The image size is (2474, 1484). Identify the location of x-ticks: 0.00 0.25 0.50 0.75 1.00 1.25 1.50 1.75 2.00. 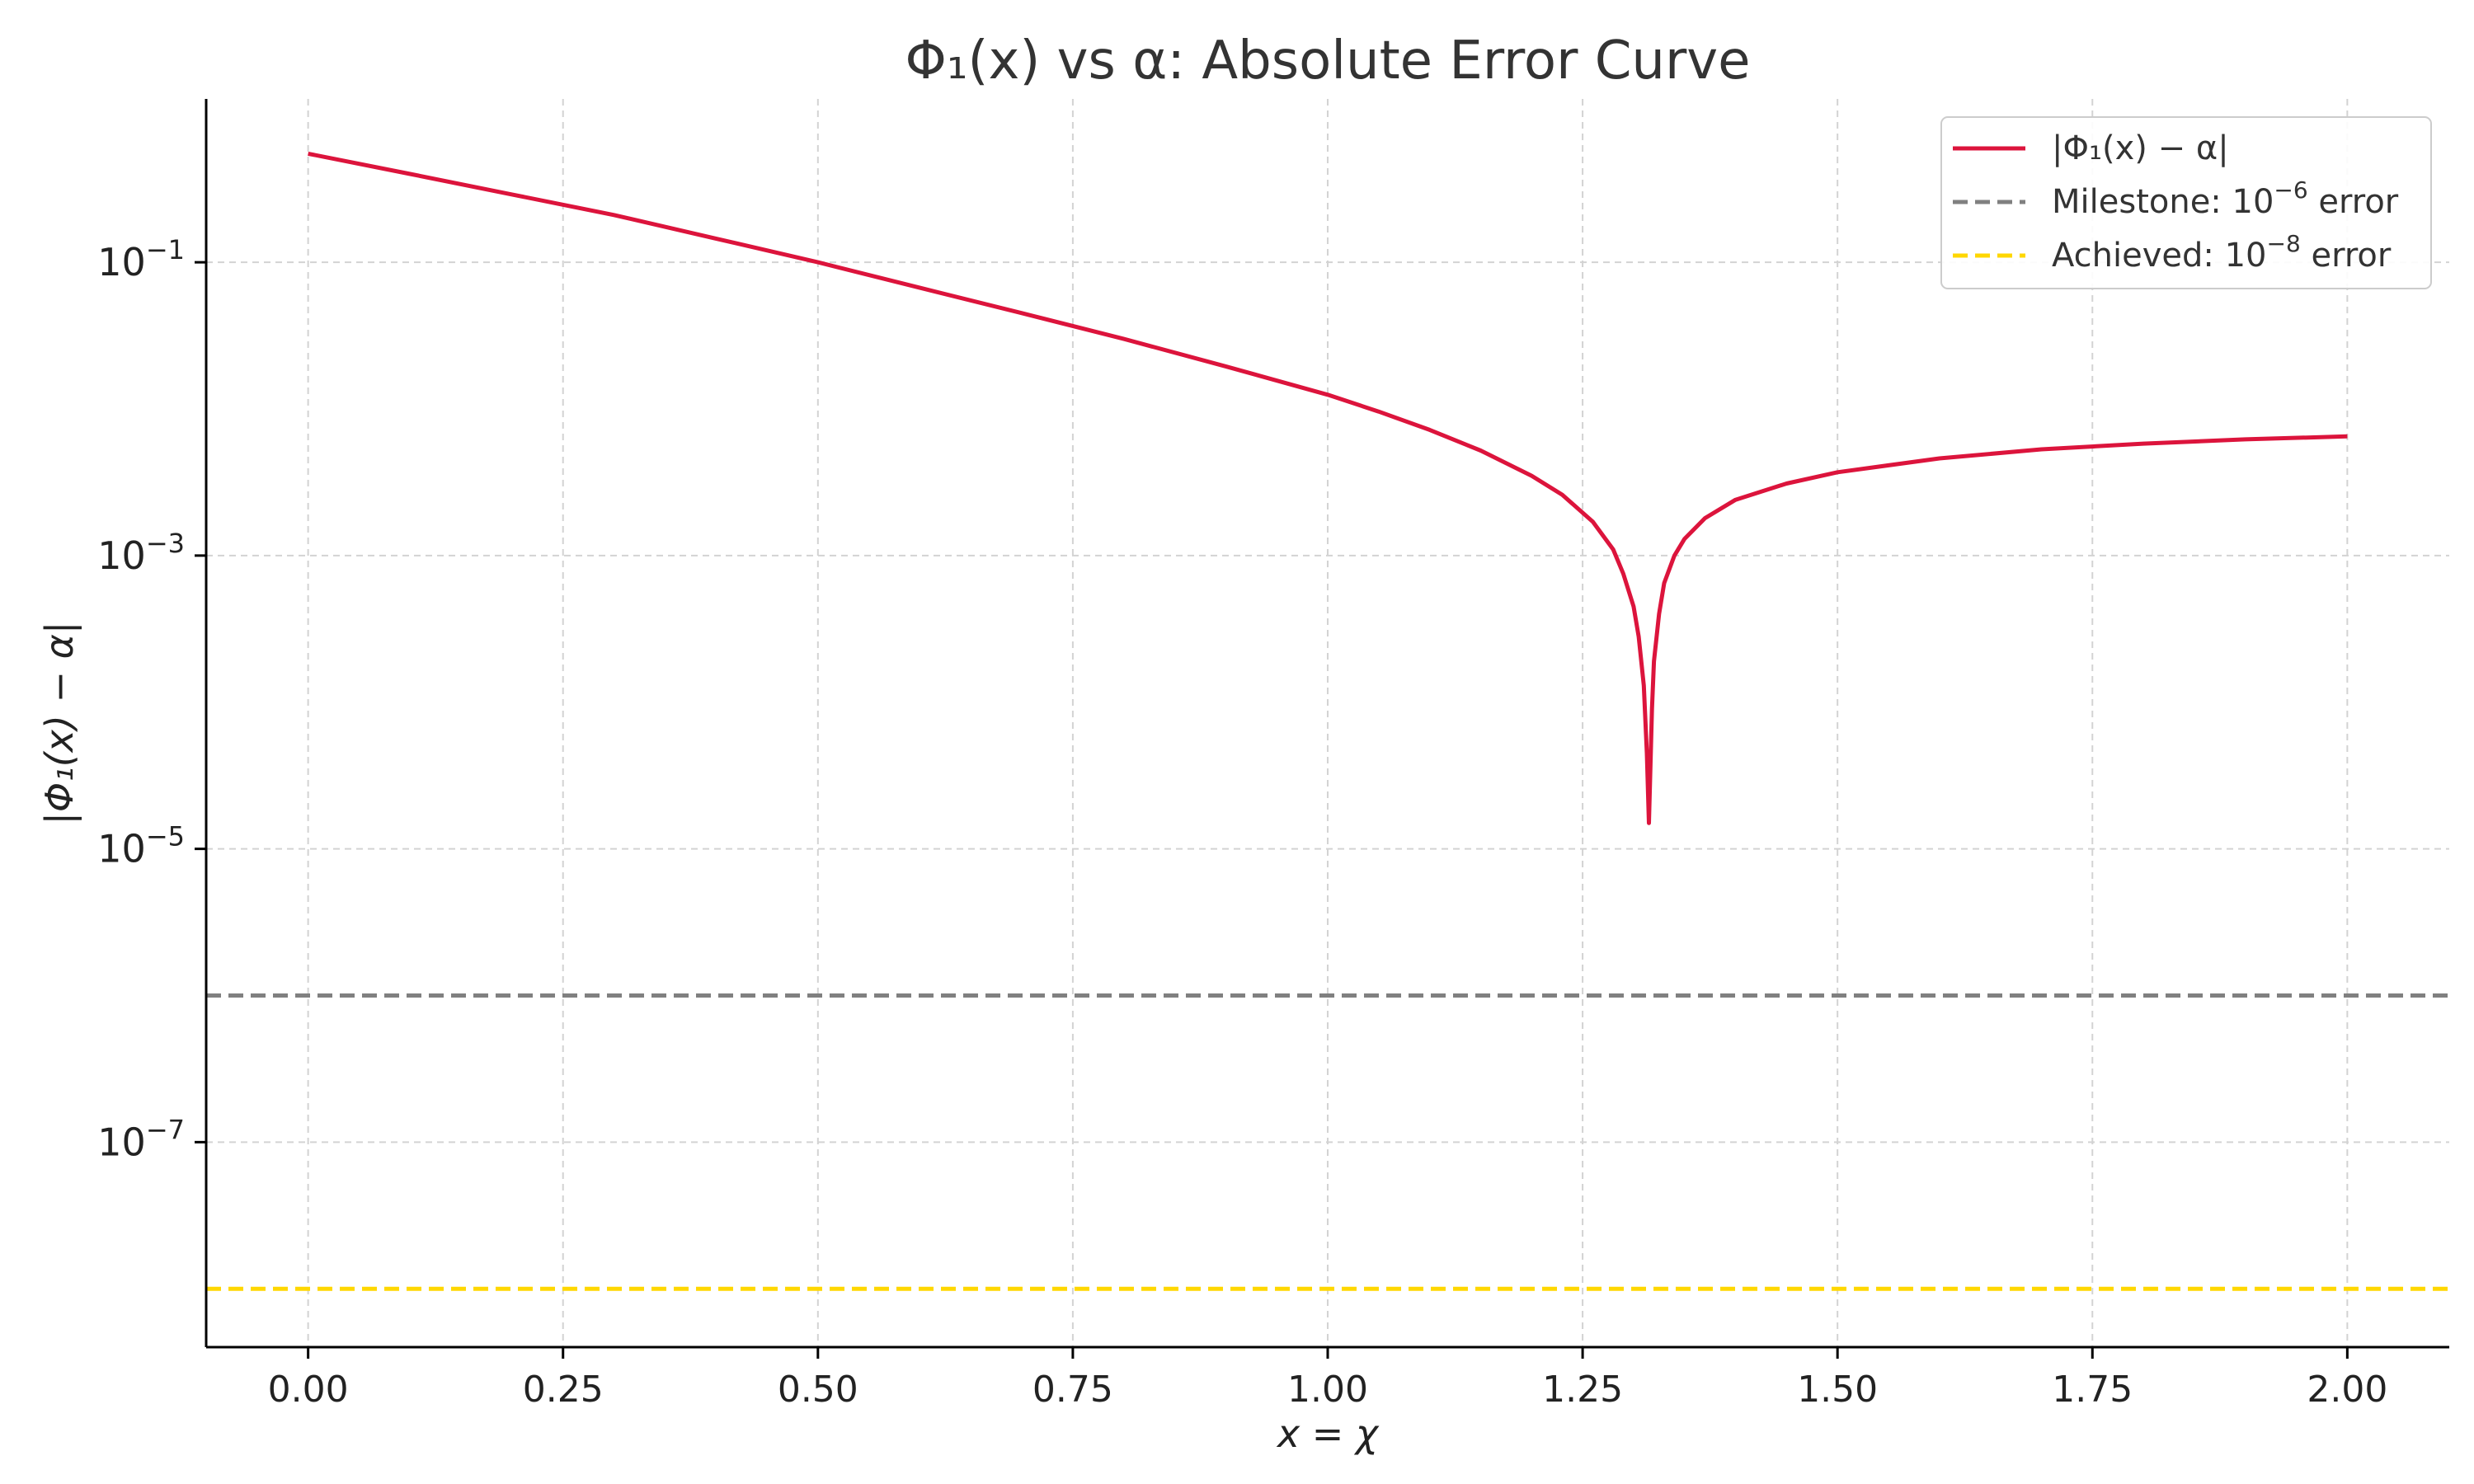
(1327, 1379).